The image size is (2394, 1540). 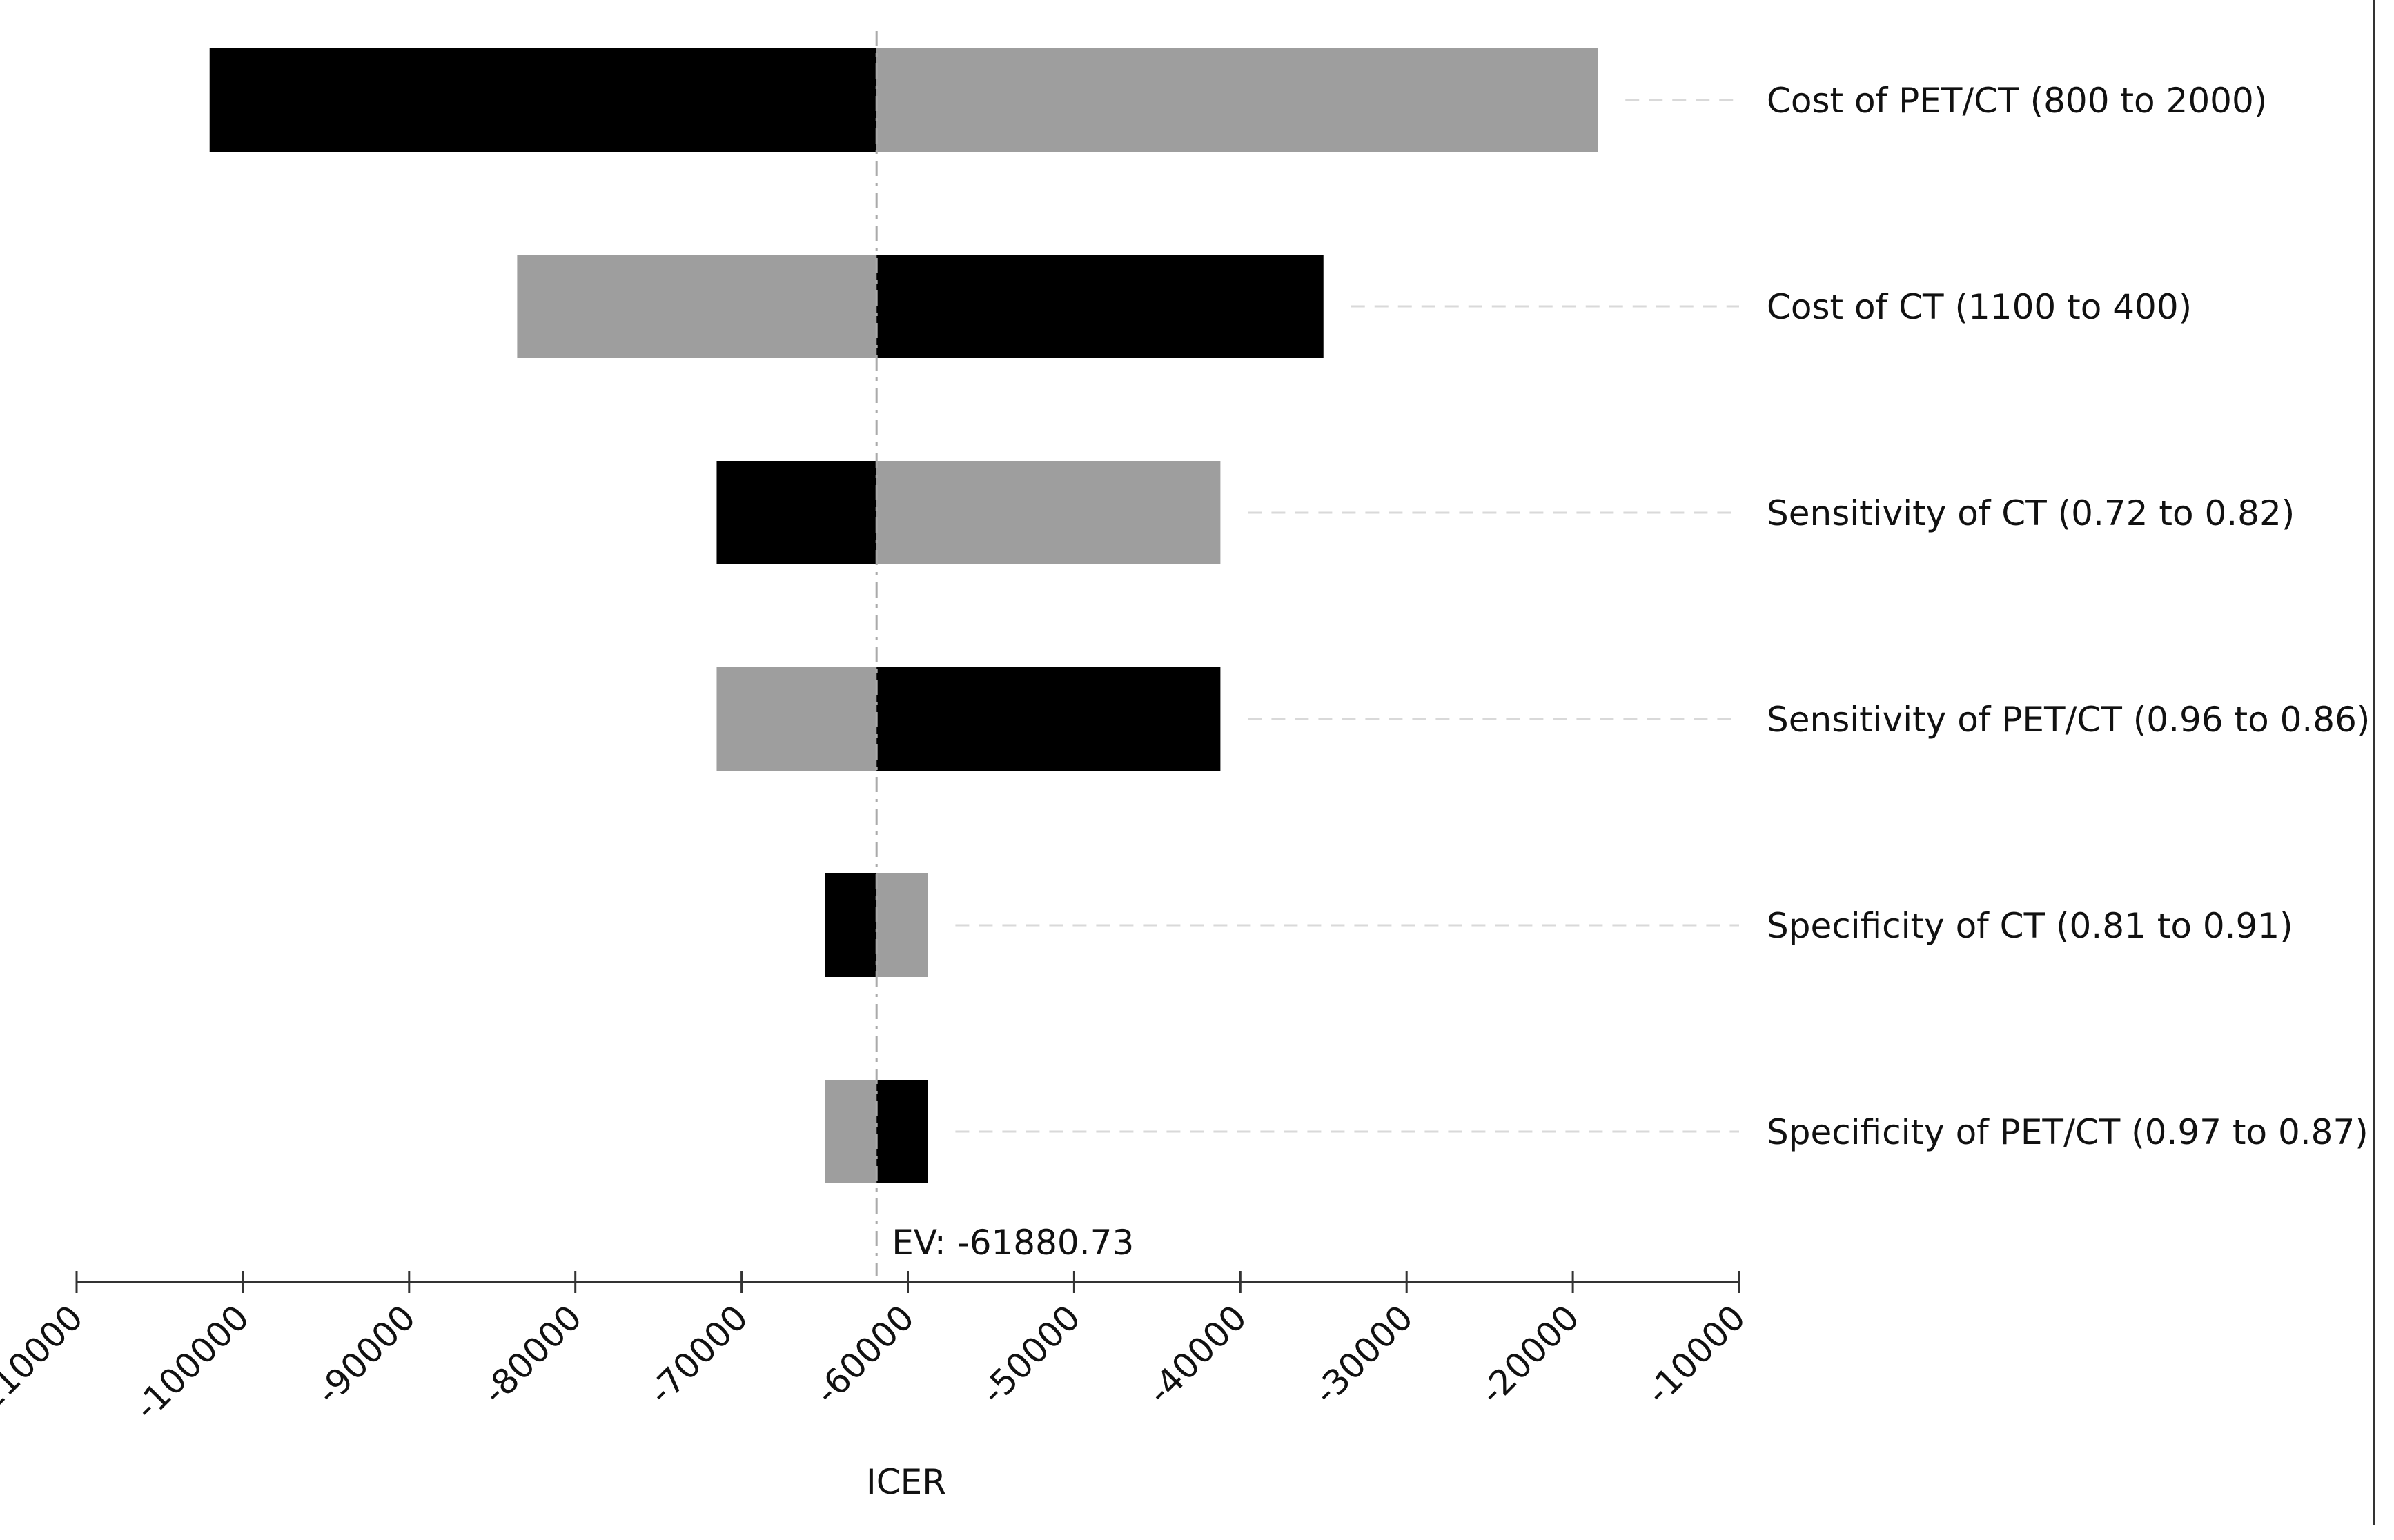 I want to click on bar-label: Sensitivity of CT (0.72 to 0.82), so click(x=2031, y=513).